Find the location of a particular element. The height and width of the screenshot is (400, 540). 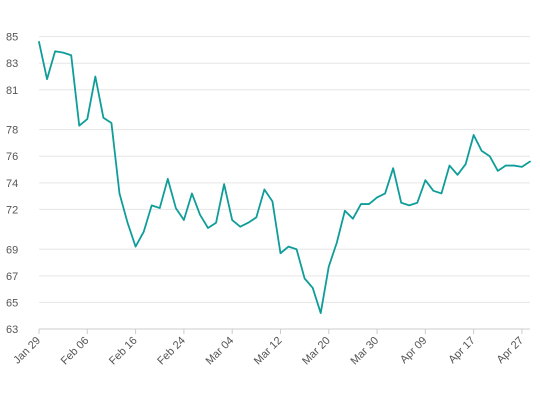

x-tick-label: Apr 17 is located at coordinates (461, 350).